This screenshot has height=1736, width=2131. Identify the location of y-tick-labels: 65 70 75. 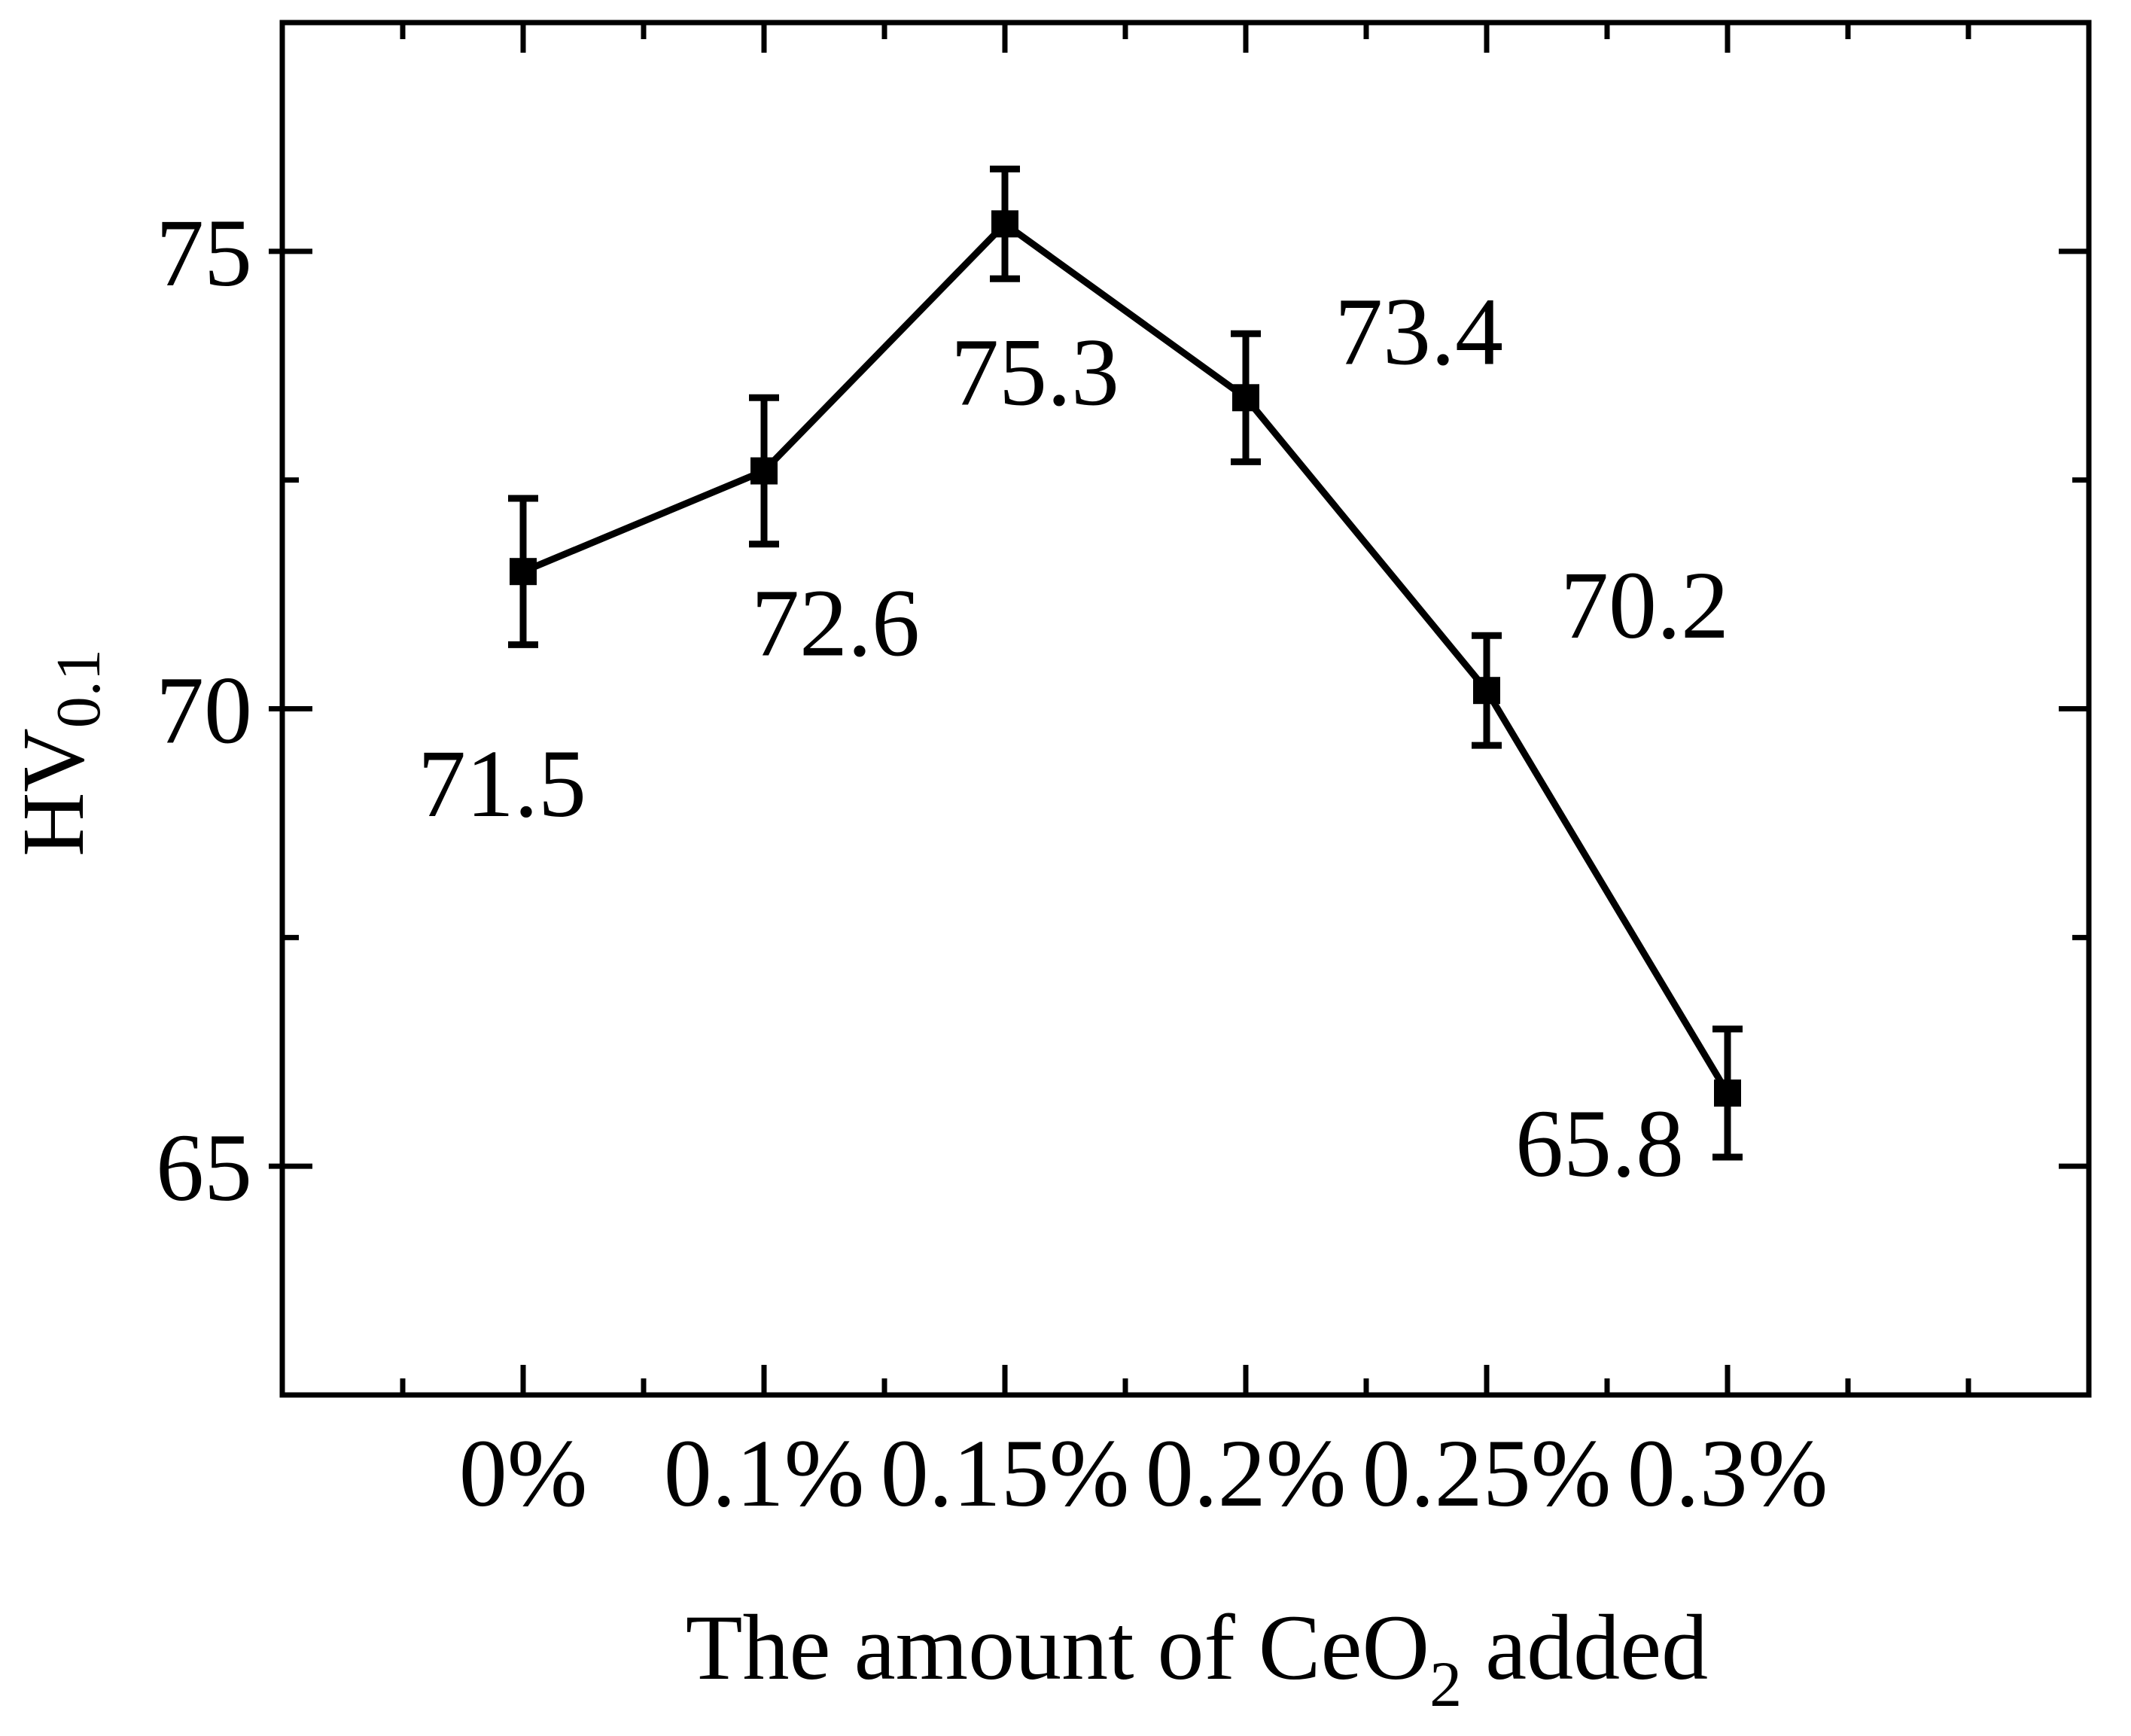
(204, 710).